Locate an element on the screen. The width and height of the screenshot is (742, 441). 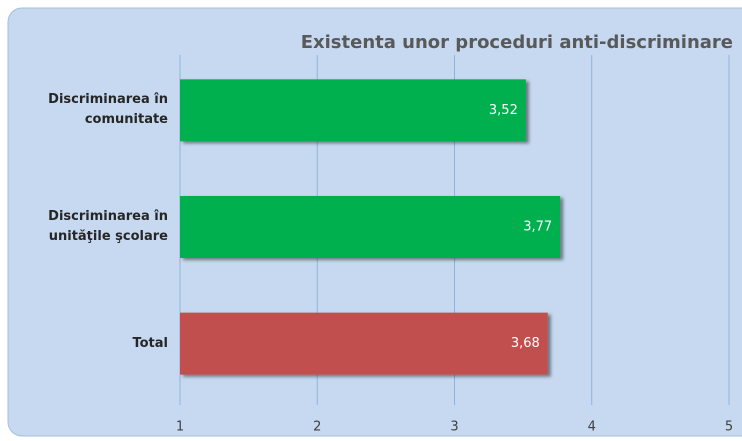
x-tick-label: 4 is located at coordinates (592, 427).